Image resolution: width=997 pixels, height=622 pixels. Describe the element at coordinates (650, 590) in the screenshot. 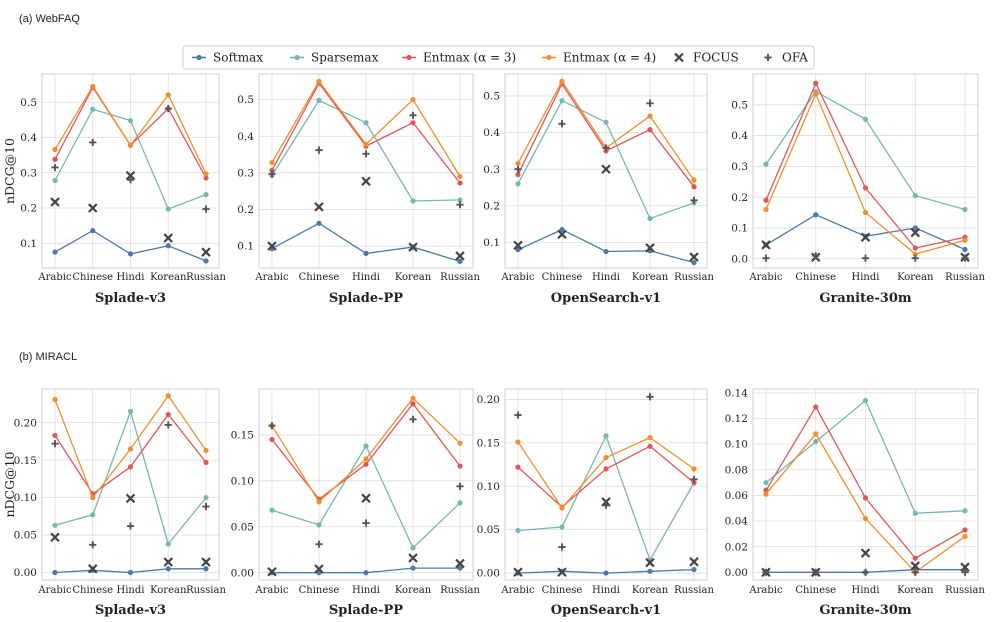

I see `x-tick-label: Korean` at that location.